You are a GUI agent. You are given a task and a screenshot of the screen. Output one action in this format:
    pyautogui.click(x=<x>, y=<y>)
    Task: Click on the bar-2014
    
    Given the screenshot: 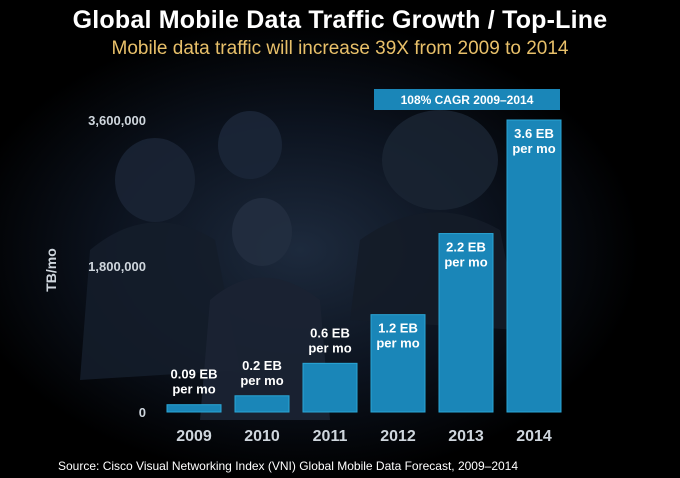 What is the action you would take?
    pyautogui.click(x=534, y=266)
    